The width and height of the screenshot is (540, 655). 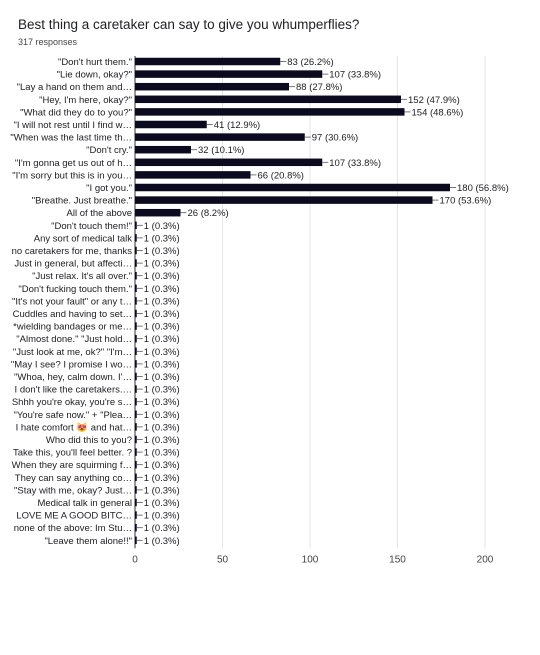 I want to click on data-label: 41 (12.9%), so click(x=237, y=125).